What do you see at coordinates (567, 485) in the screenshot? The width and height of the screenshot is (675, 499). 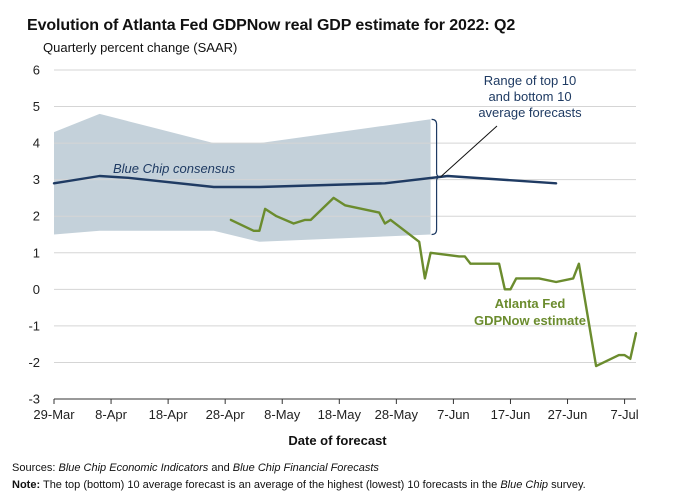 I see `note-part-3: survey.` at bounding box center [567, 485].